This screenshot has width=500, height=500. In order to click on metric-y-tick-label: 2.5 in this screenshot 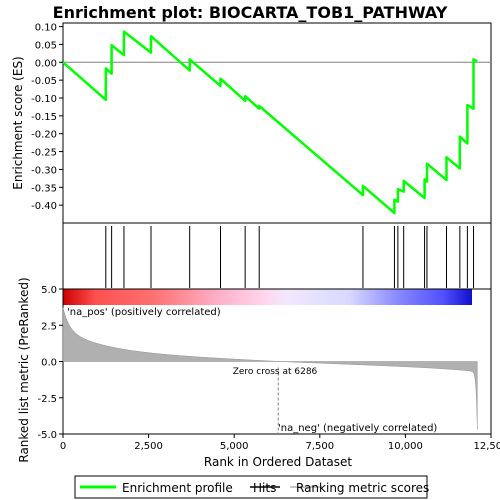, I will do `click(49, 326)`.